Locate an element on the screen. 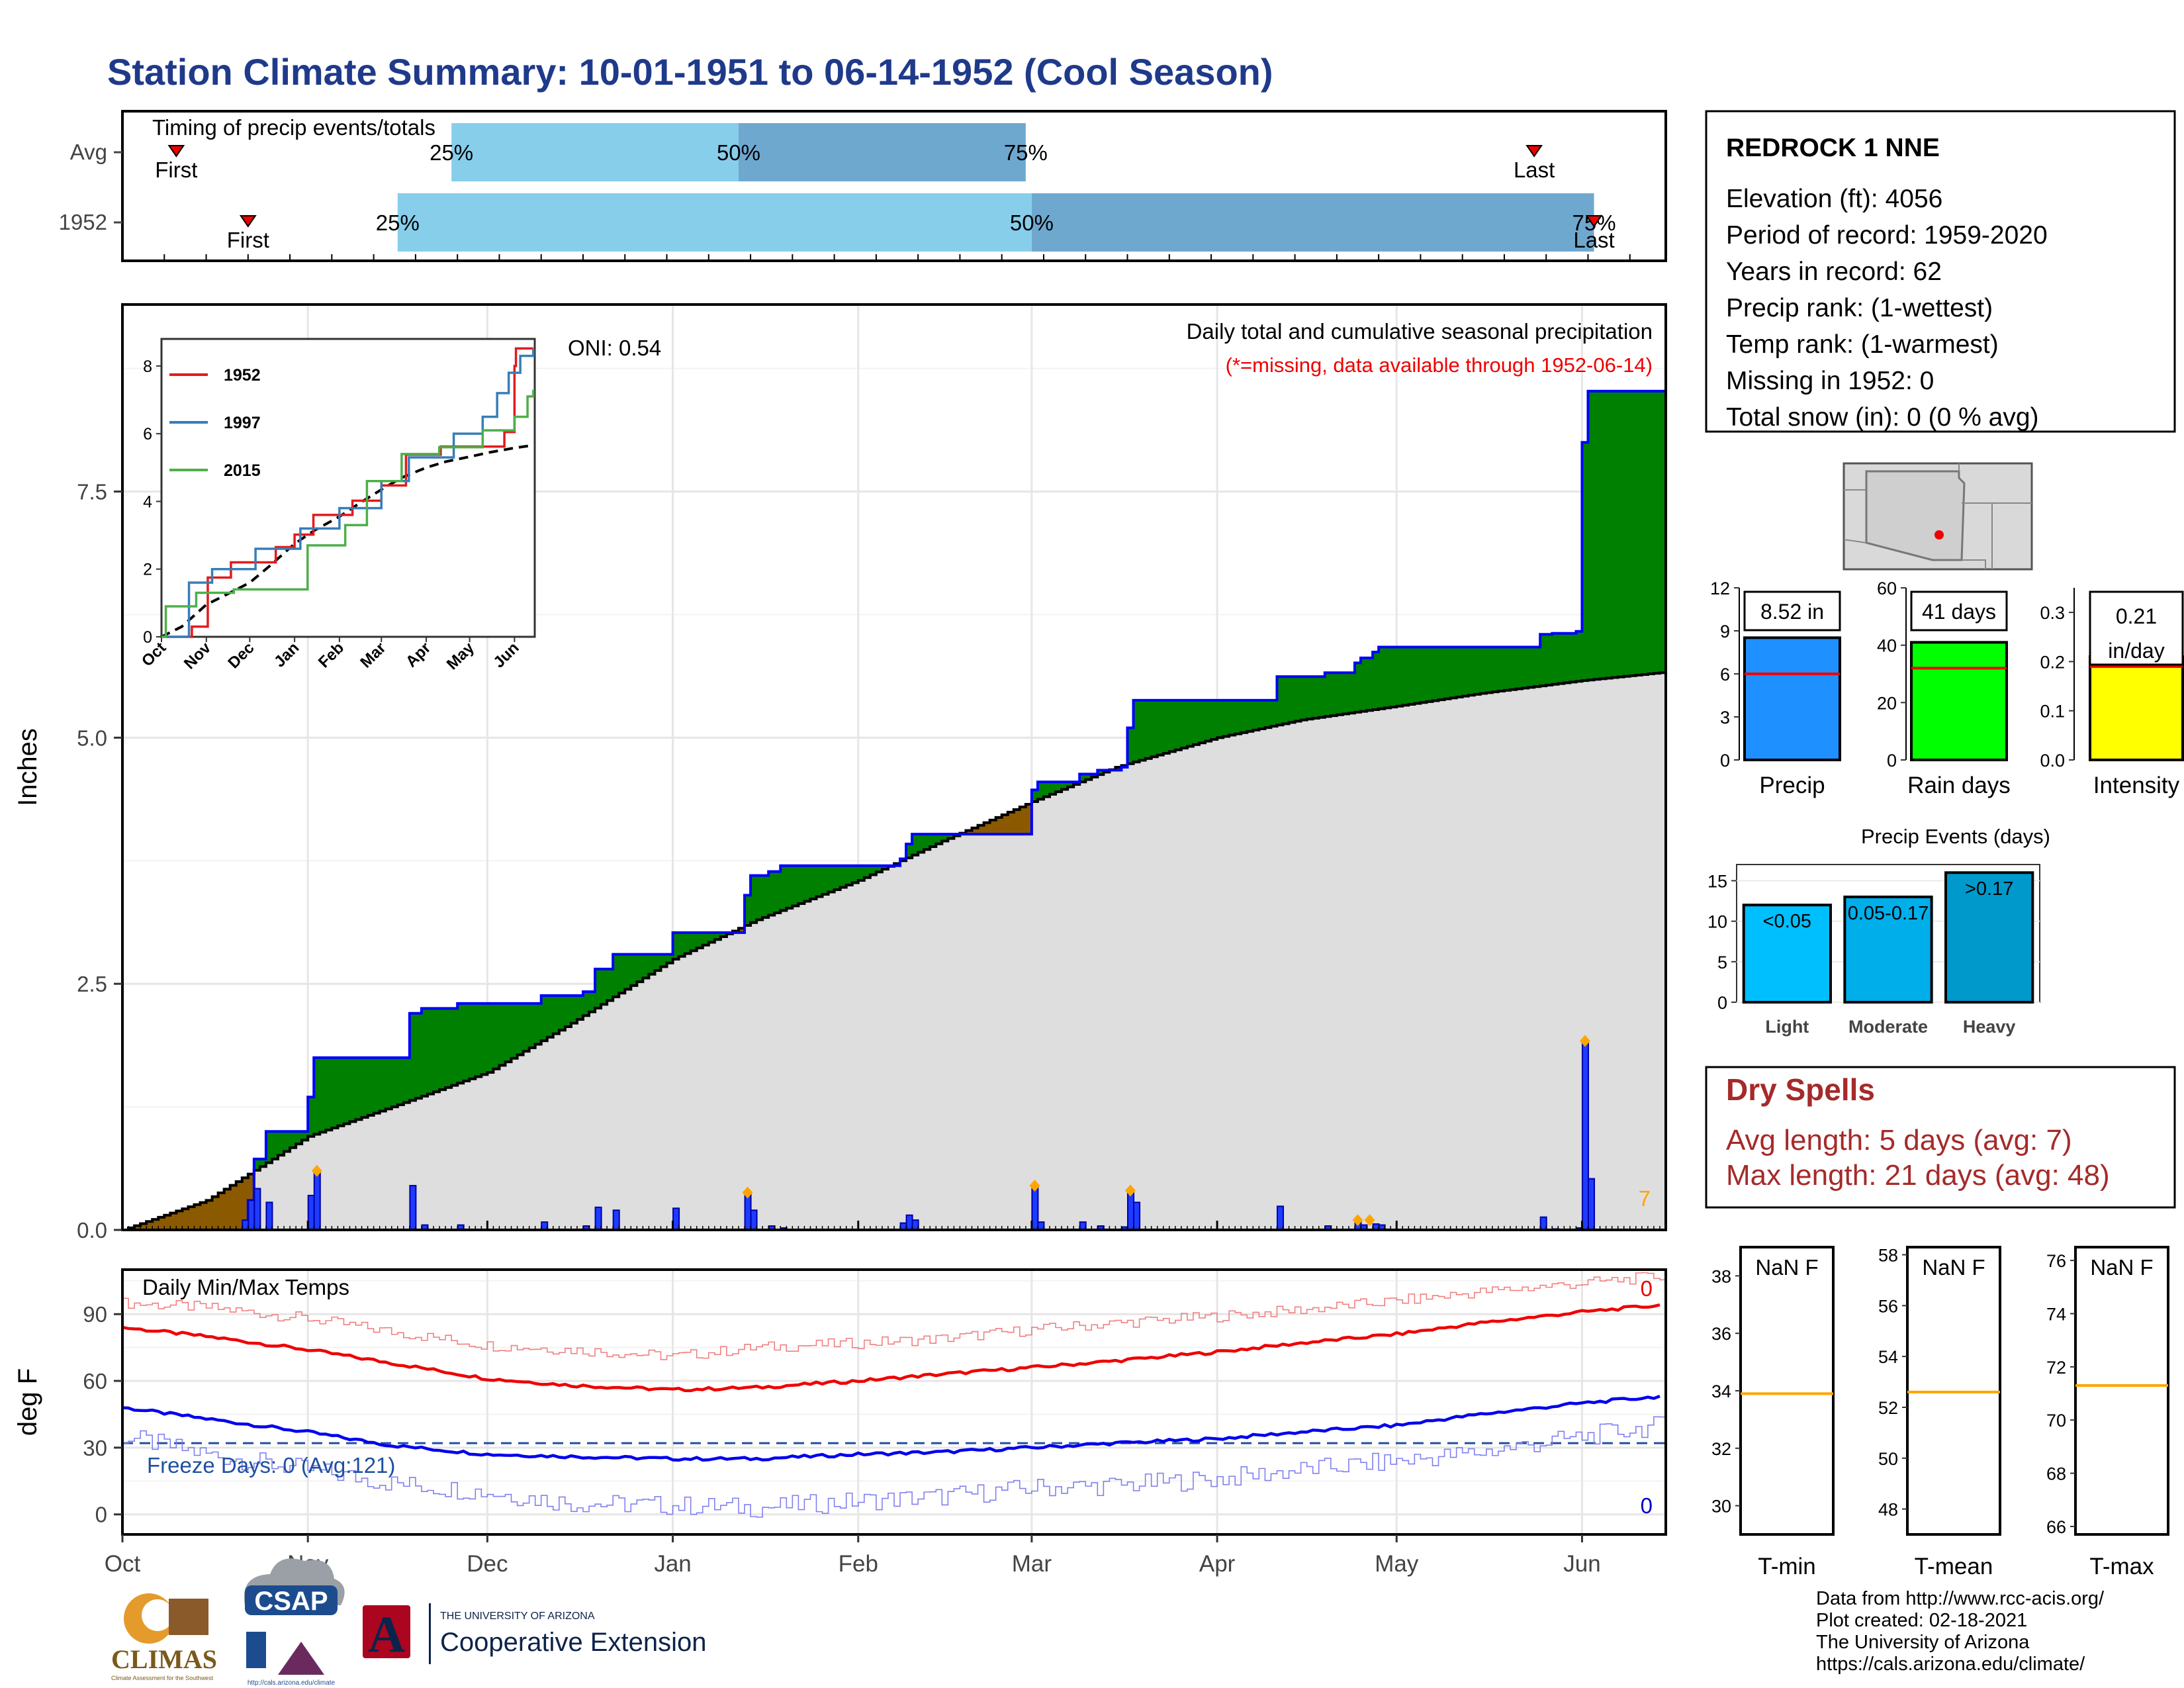 The width and height of the screenshot is (2184, 1688). timing-pct-label: 75% is located at coordinates (1026, 152).